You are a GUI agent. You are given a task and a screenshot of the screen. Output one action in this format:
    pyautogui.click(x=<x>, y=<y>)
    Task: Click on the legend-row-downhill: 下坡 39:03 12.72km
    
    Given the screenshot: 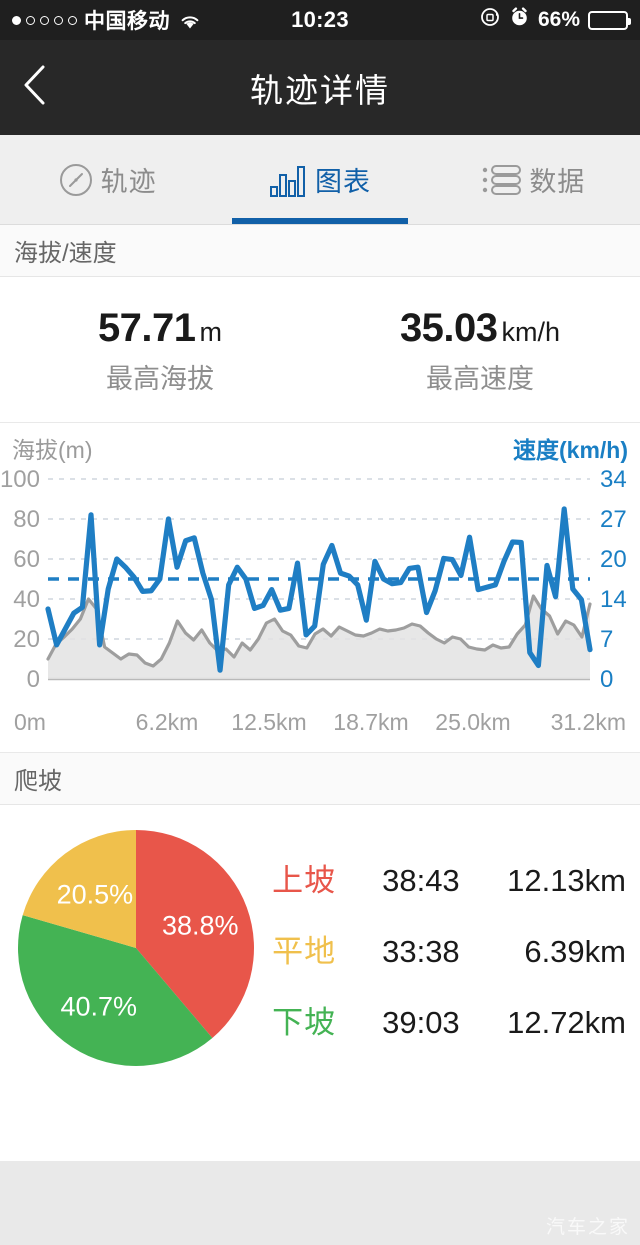 What is the action you would take?
    pyautogui.click(x=452, y=1019)
    